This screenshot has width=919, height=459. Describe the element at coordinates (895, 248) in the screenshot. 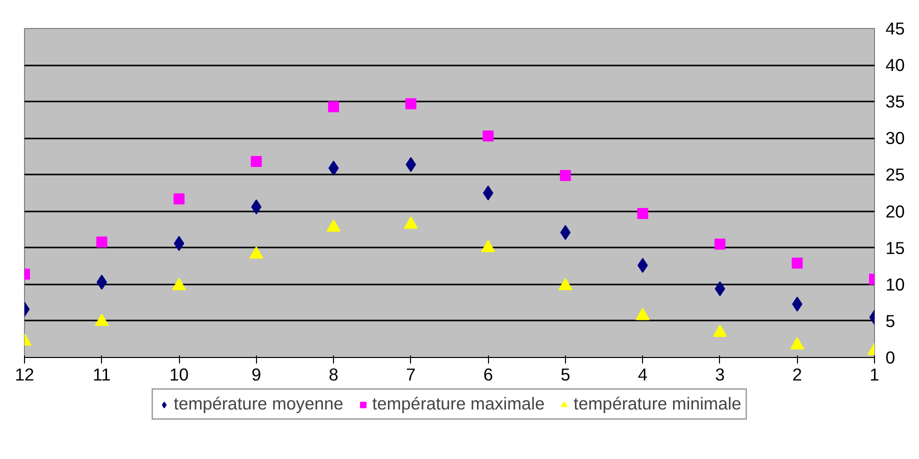

I see `y-tick-label: 15` at that location.